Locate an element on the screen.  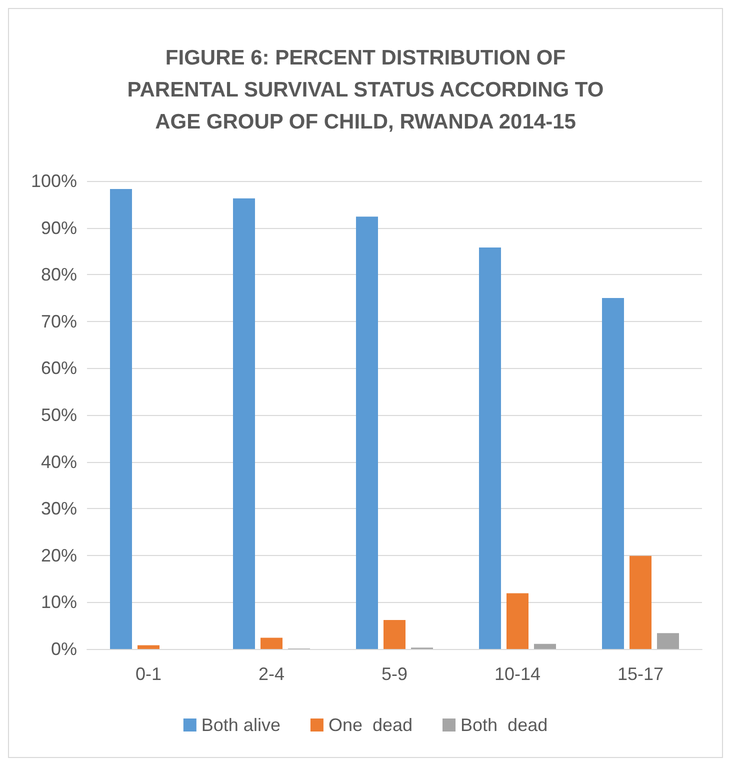
x-tick-label: 2-4 is located at coordinates (271, 674).